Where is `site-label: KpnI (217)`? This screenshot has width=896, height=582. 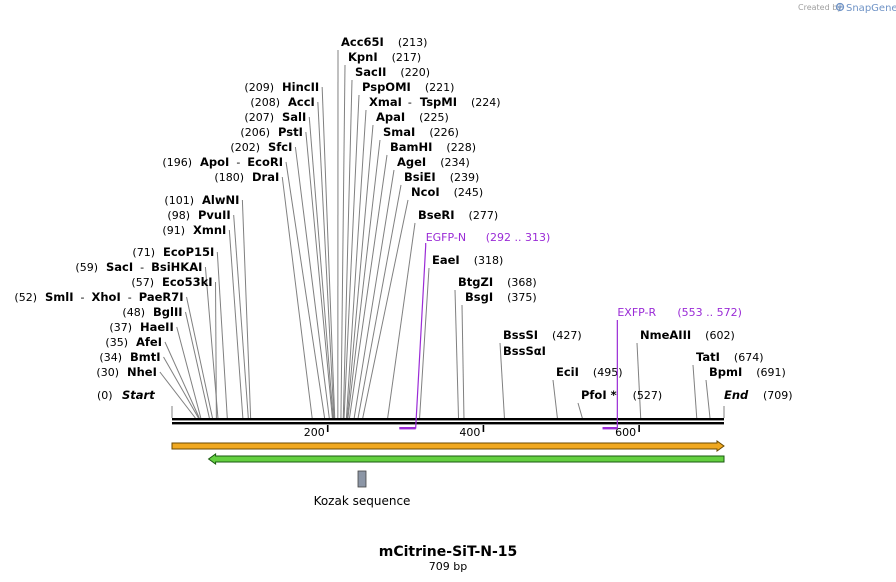 site-label: KpnI (217) is located at coordinates (384, 57).